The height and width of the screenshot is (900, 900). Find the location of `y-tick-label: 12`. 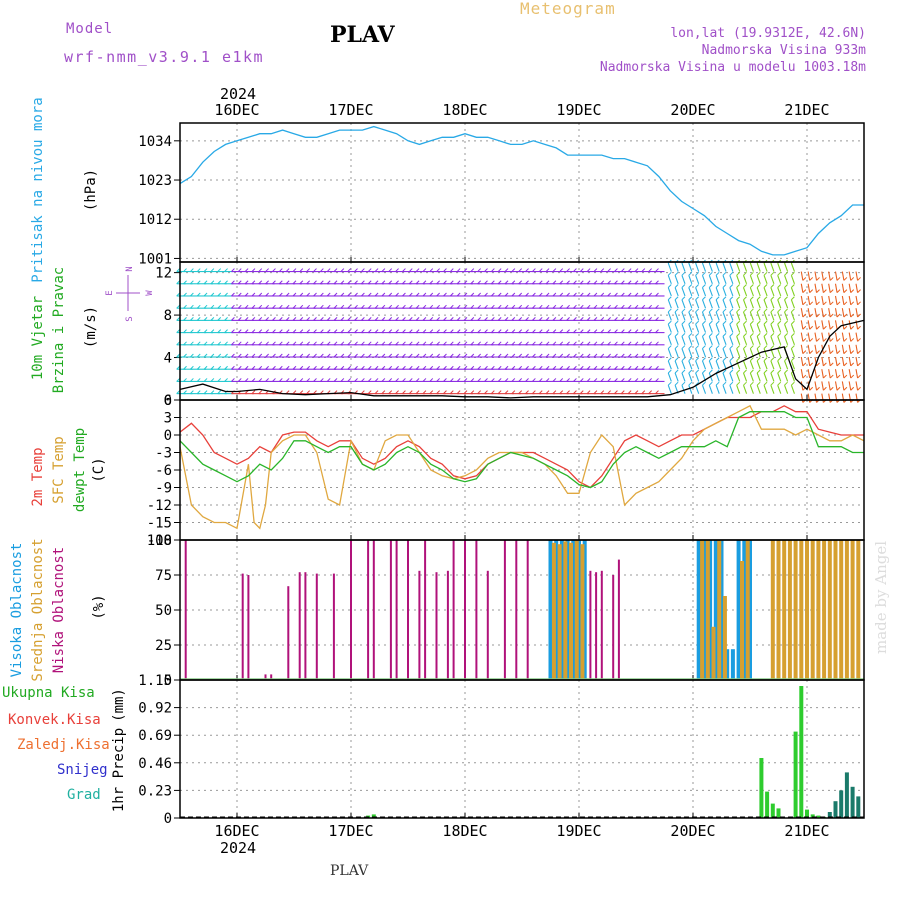

y-tick-label: 12 is located at coordinates (163, 274).